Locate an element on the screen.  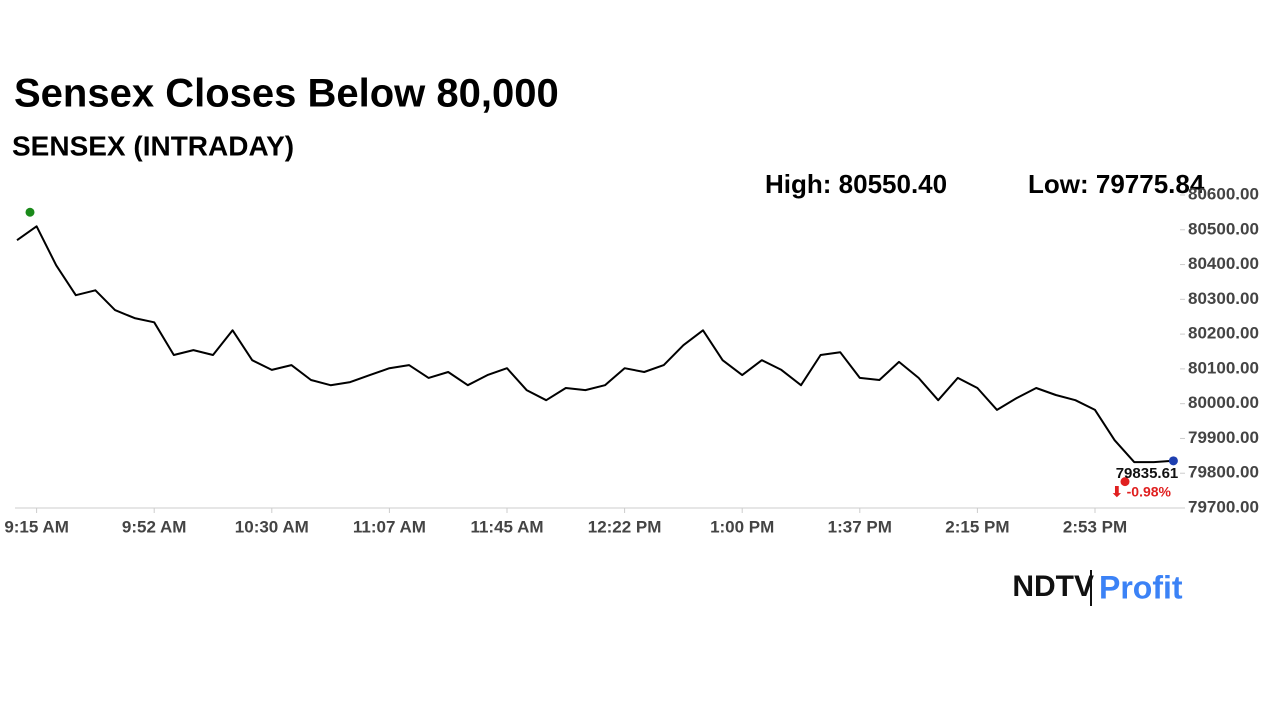
x-tick-label: 11:07 AM is located at coordinates (389, 526).